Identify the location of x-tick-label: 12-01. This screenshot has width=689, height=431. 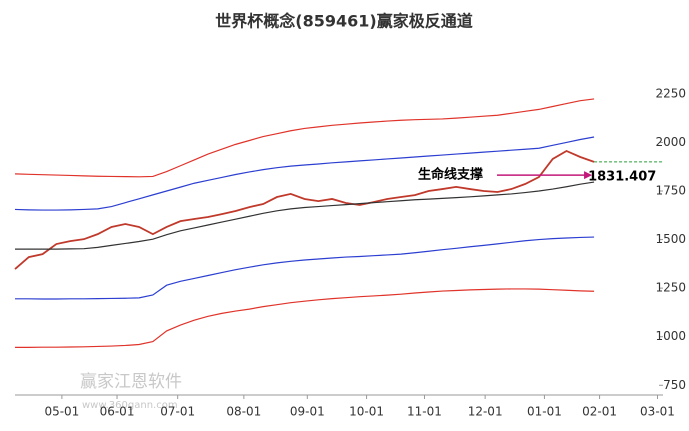
(485, 412).